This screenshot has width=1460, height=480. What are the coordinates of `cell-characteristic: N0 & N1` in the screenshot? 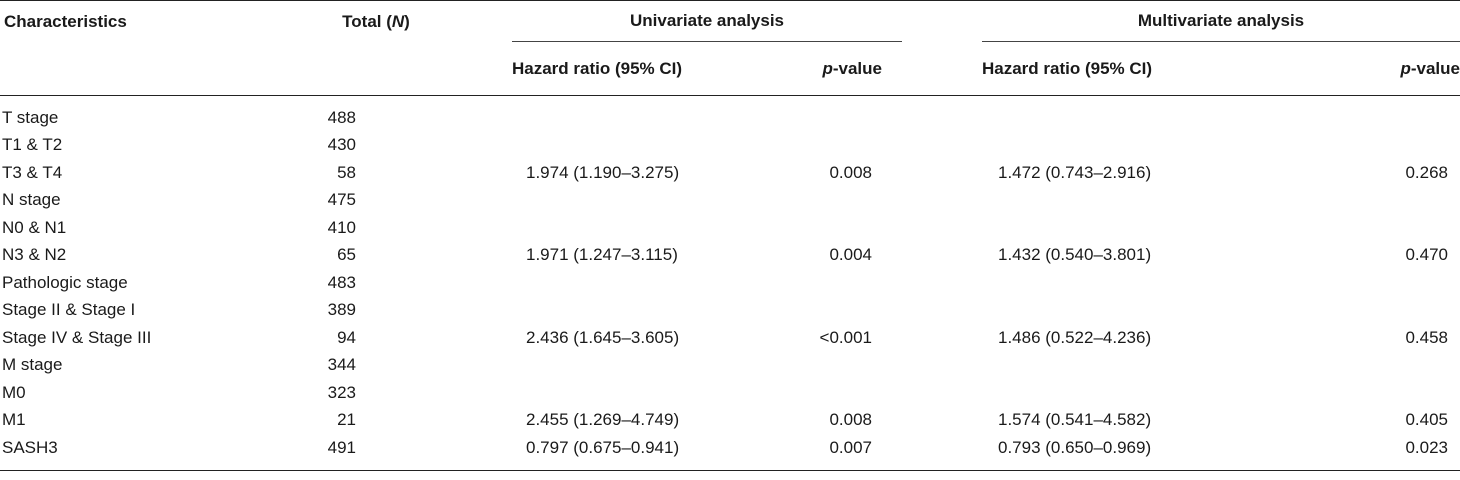 It's located at (34, 227).